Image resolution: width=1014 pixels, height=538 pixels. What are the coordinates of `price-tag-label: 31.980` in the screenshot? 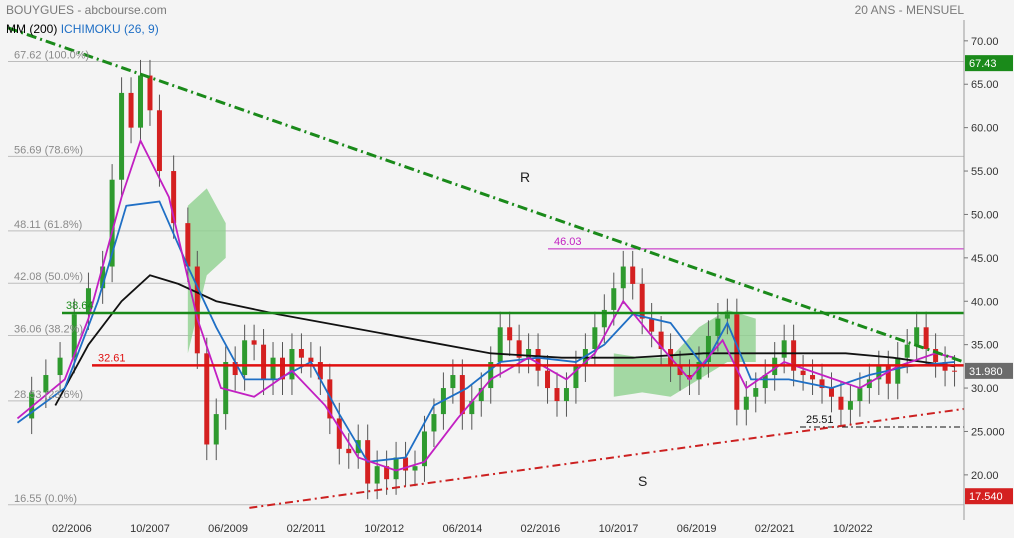 It's located at (986, 372).